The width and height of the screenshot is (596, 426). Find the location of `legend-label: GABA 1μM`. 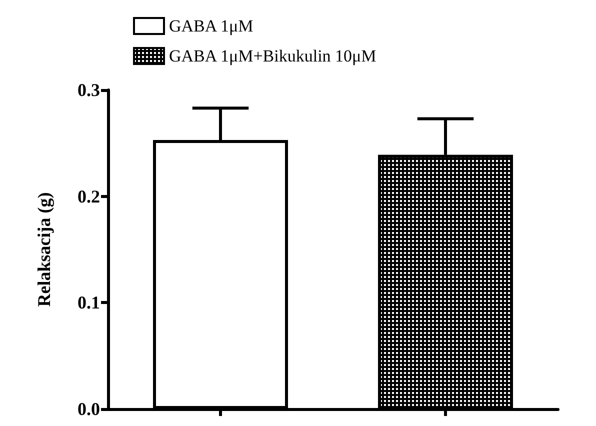

legend-label: GABA 1μM is located at coordinates (211, 26).